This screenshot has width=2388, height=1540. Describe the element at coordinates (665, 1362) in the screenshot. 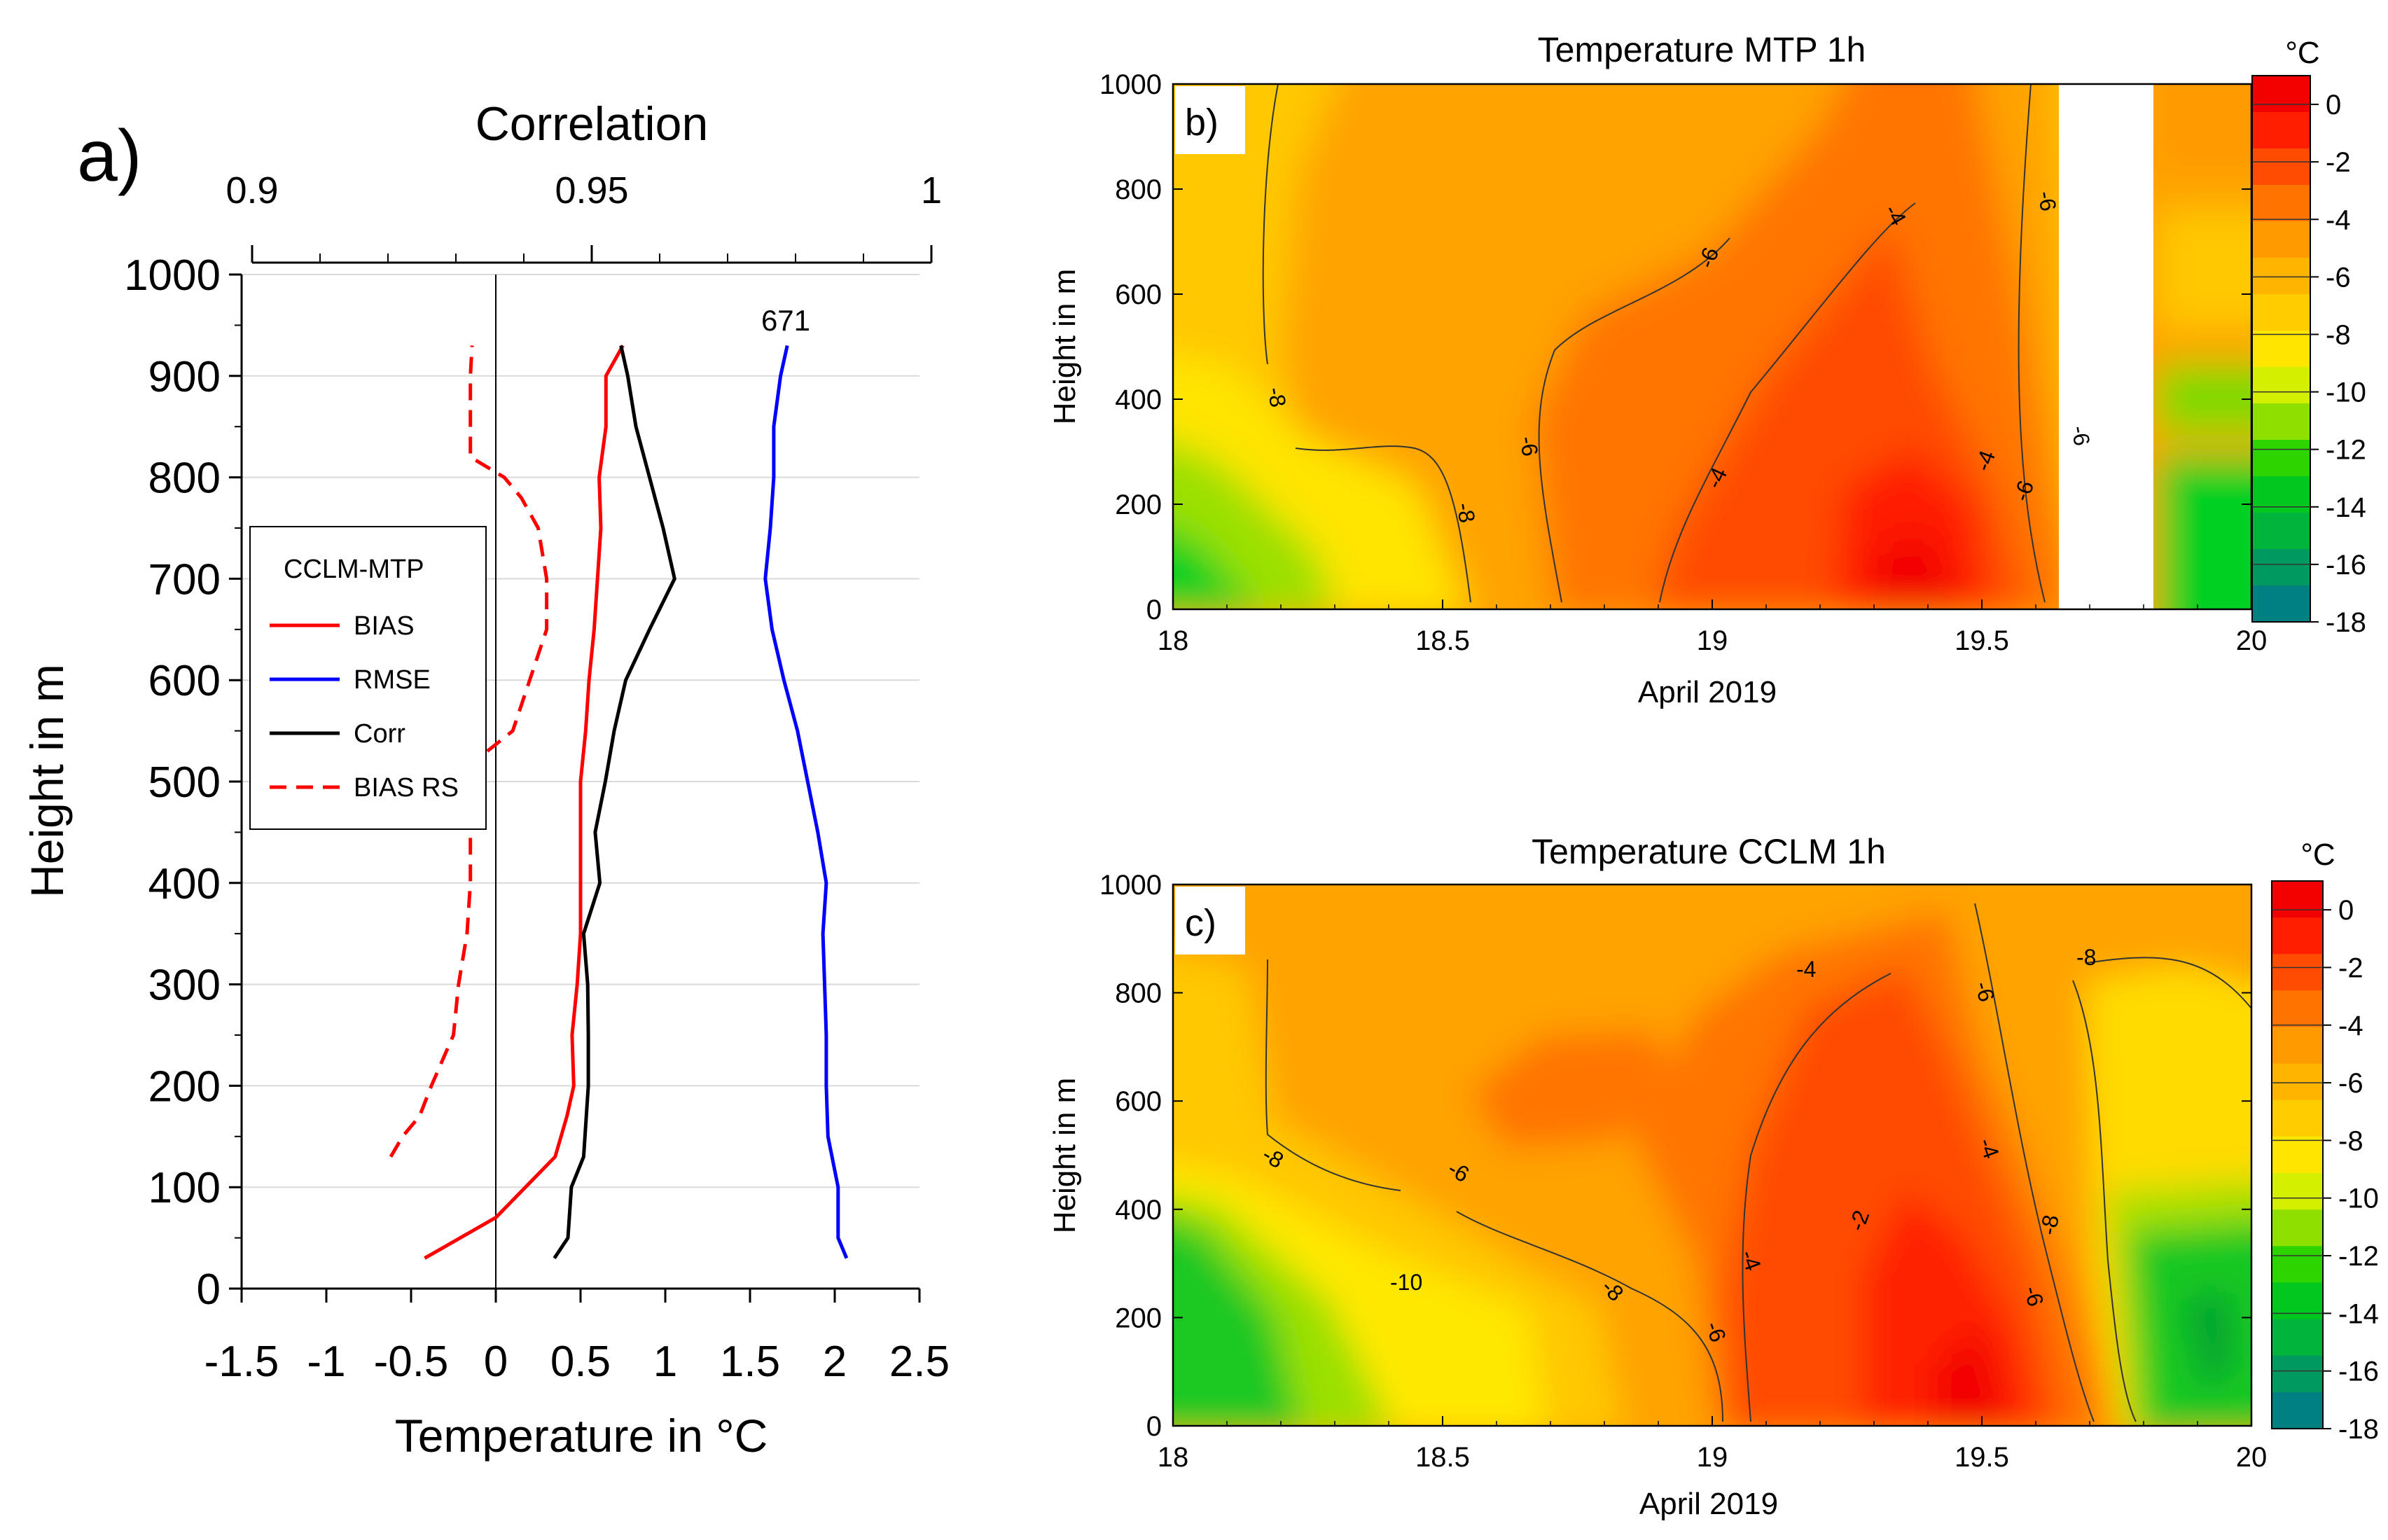

I see `x-tick-label: 1` at that location.